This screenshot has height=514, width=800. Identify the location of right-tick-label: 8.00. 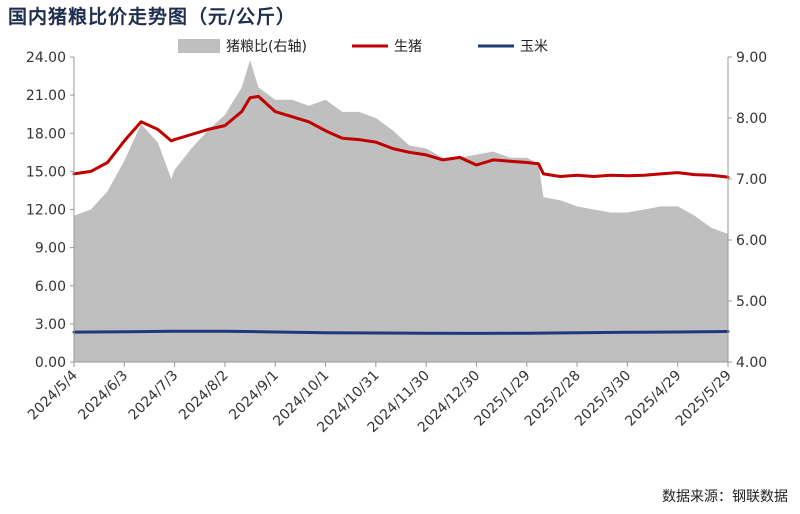
(751, 119).